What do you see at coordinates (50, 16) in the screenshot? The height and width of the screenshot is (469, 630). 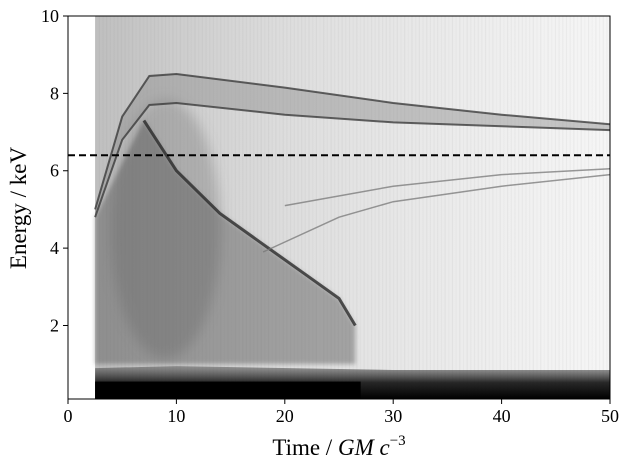 I see `y-tick-label: 10` at bounding box center [50, 16].